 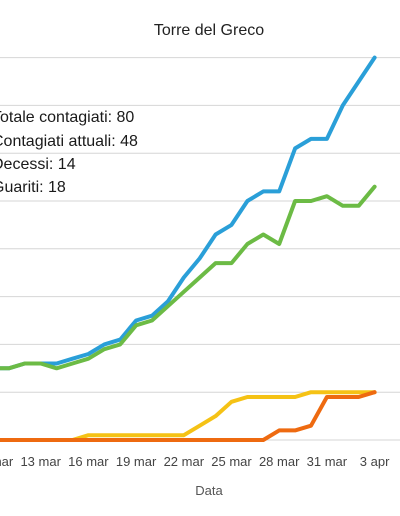 I want to click on x-axis-label: Data, so click(x=209, y=490).